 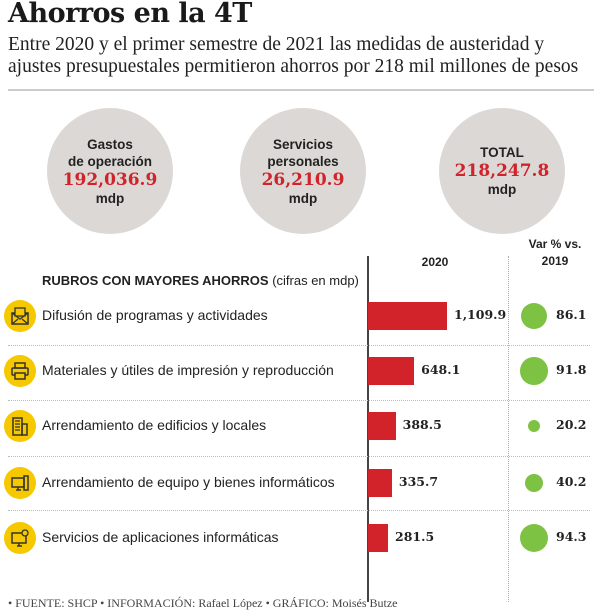 I want to click on summary-value: 218,247.8, so click(x=502, y=171).